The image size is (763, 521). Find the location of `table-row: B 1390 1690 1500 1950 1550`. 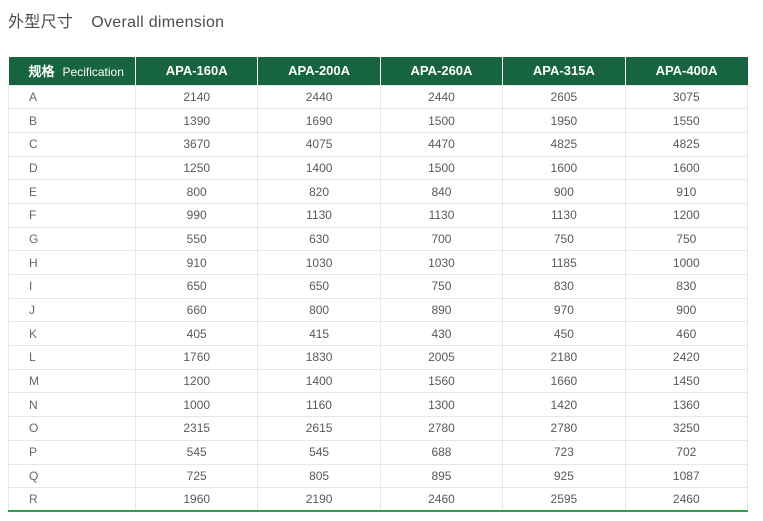

table-row: B 1390 1690 1500 1950 1550 is located at coordinates (378, 120).